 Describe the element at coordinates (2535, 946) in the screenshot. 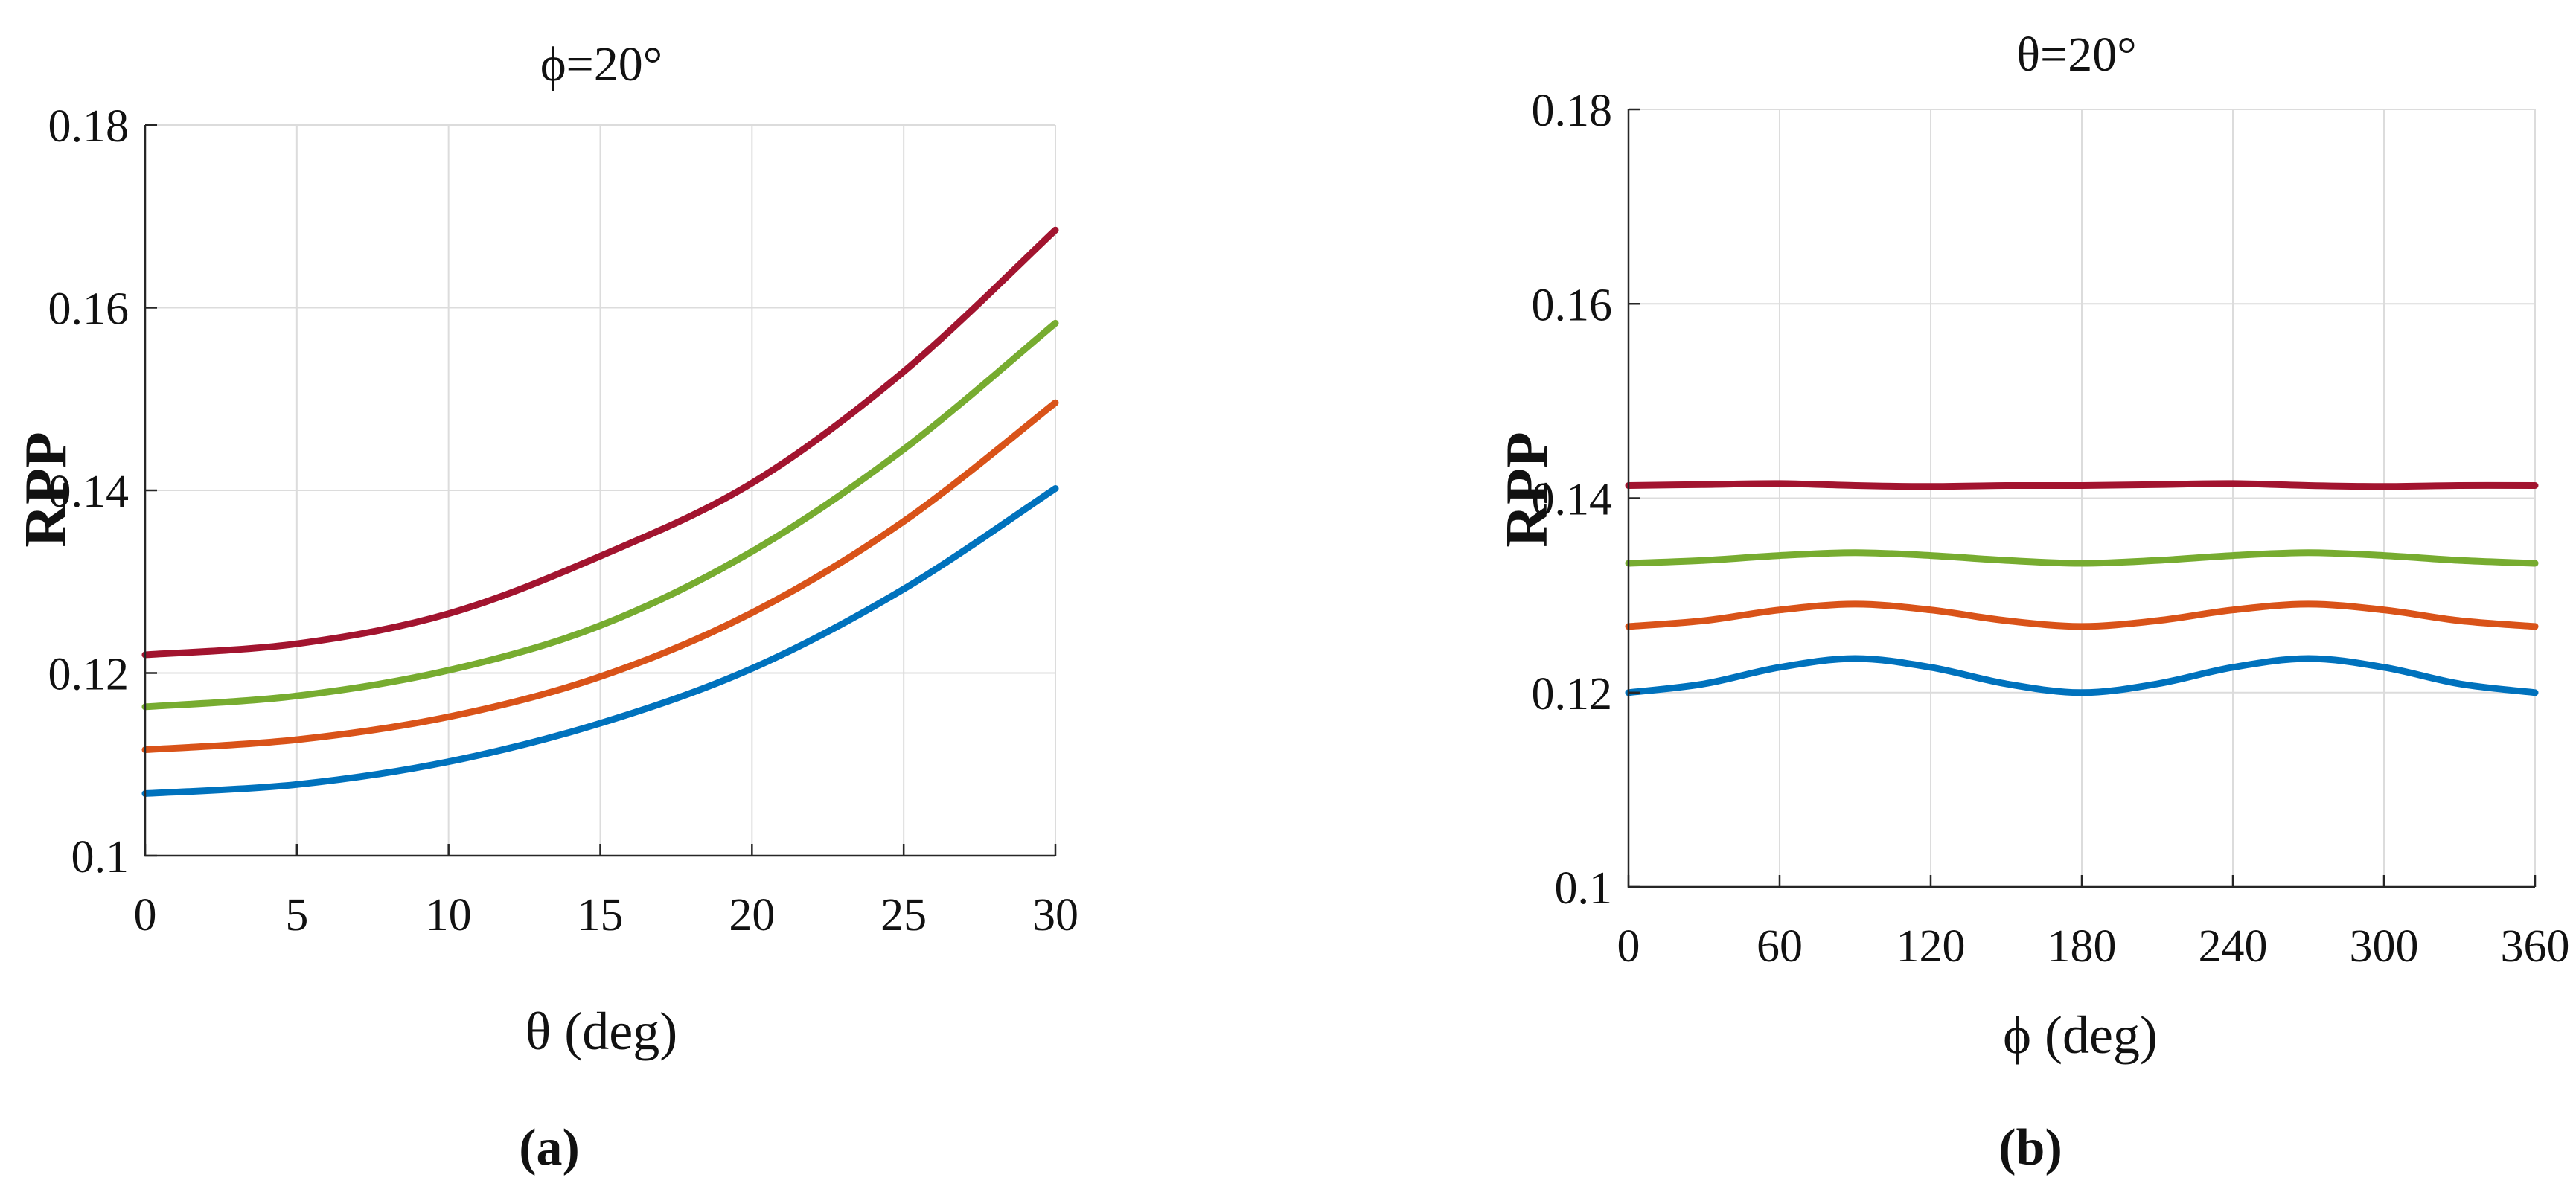

I see `x-tick-label: 360` at that location.